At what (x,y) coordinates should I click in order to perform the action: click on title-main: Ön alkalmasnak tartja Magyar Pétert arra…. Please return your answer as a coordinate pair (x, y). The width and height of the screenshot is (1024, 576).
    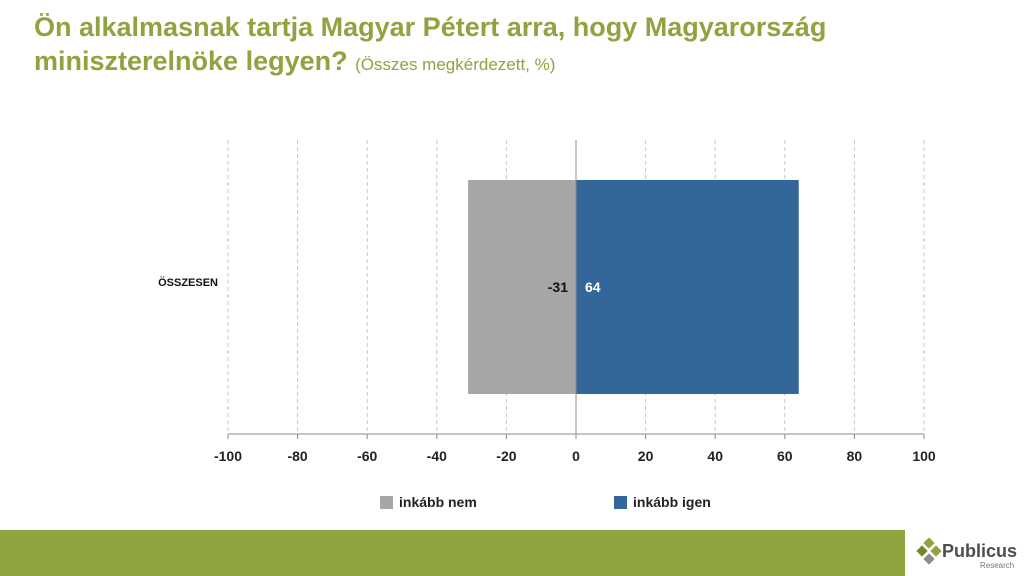
    Looking at the image, I should click on (430, 44).